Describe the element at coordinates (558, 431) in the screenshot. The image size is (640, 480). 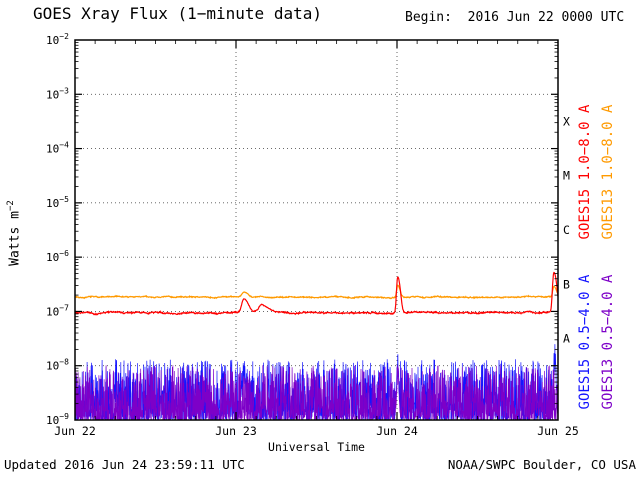
I see `svg-text: Jun 25` at that location.